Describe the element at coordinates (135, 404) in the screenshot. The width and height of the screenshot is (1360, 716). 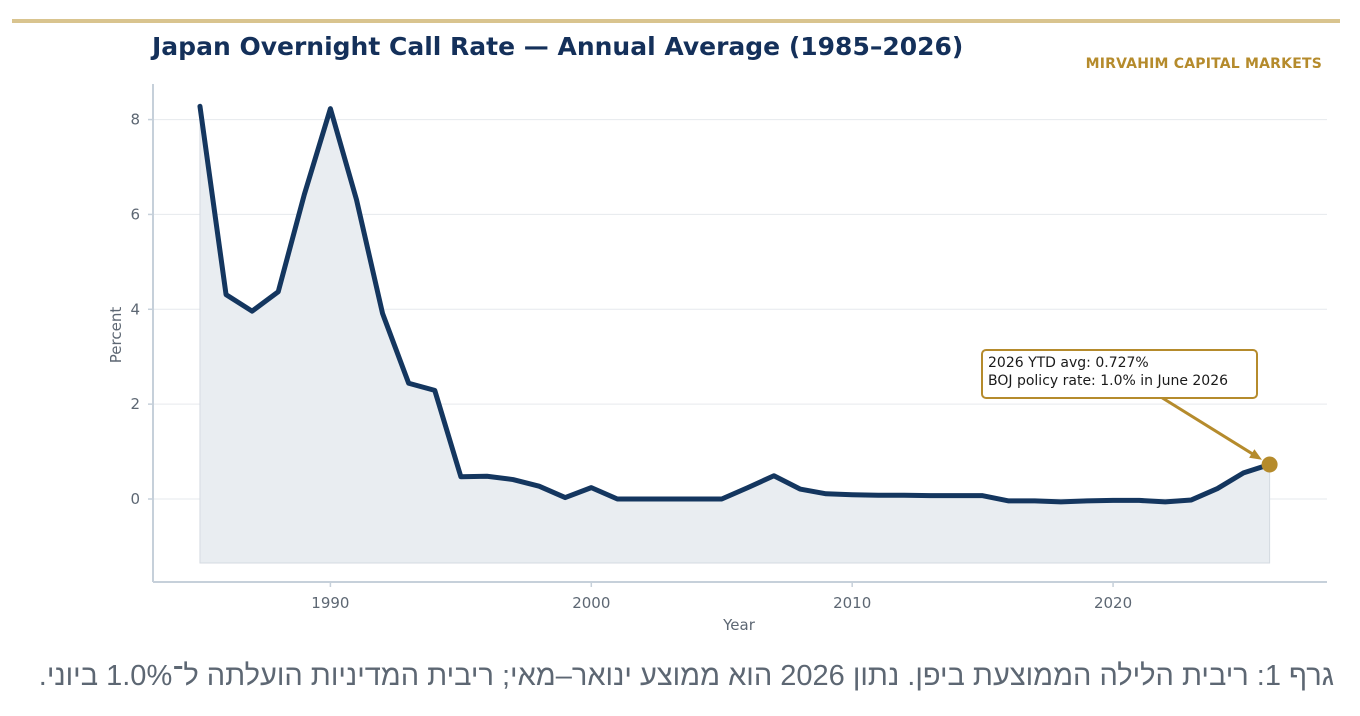
I see `y-tick-label: 2` at that location.